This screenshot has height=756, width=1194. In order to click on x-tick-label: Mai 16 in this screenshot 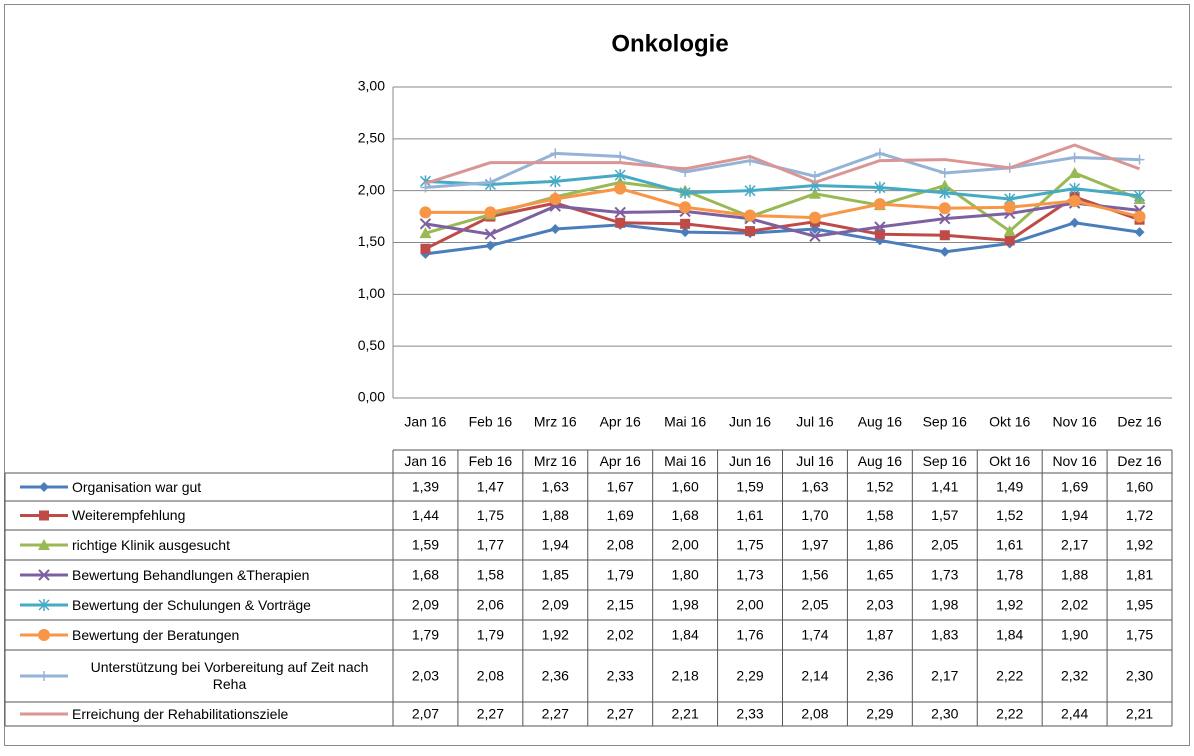, I will do `click(685, 422)`.